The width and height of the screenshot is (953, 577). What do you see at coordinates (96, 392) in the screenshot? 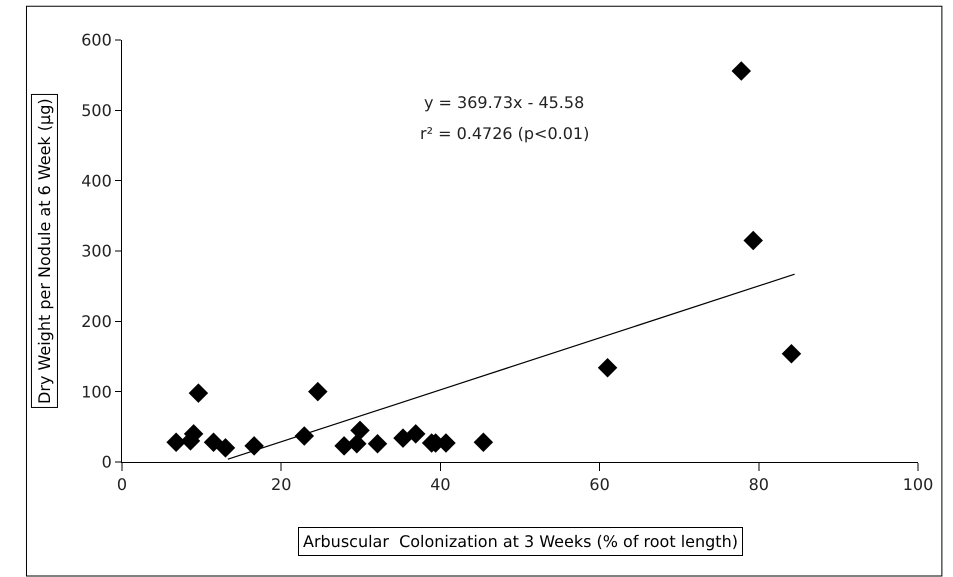
I see `y-tick-label: 100` at bounding box center [96, 392].